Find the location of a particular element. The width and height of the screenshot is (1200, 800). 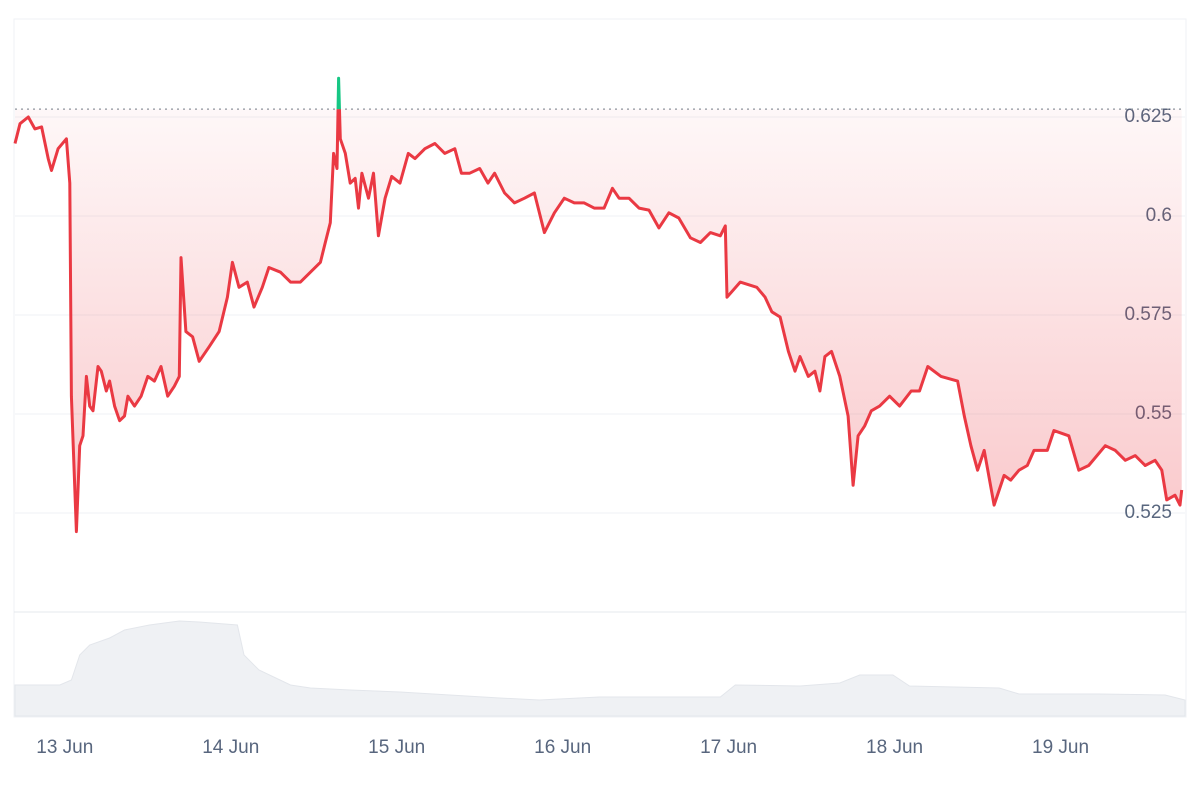

y-tick-label: 0.525 is located at coordinates (1148, 512).